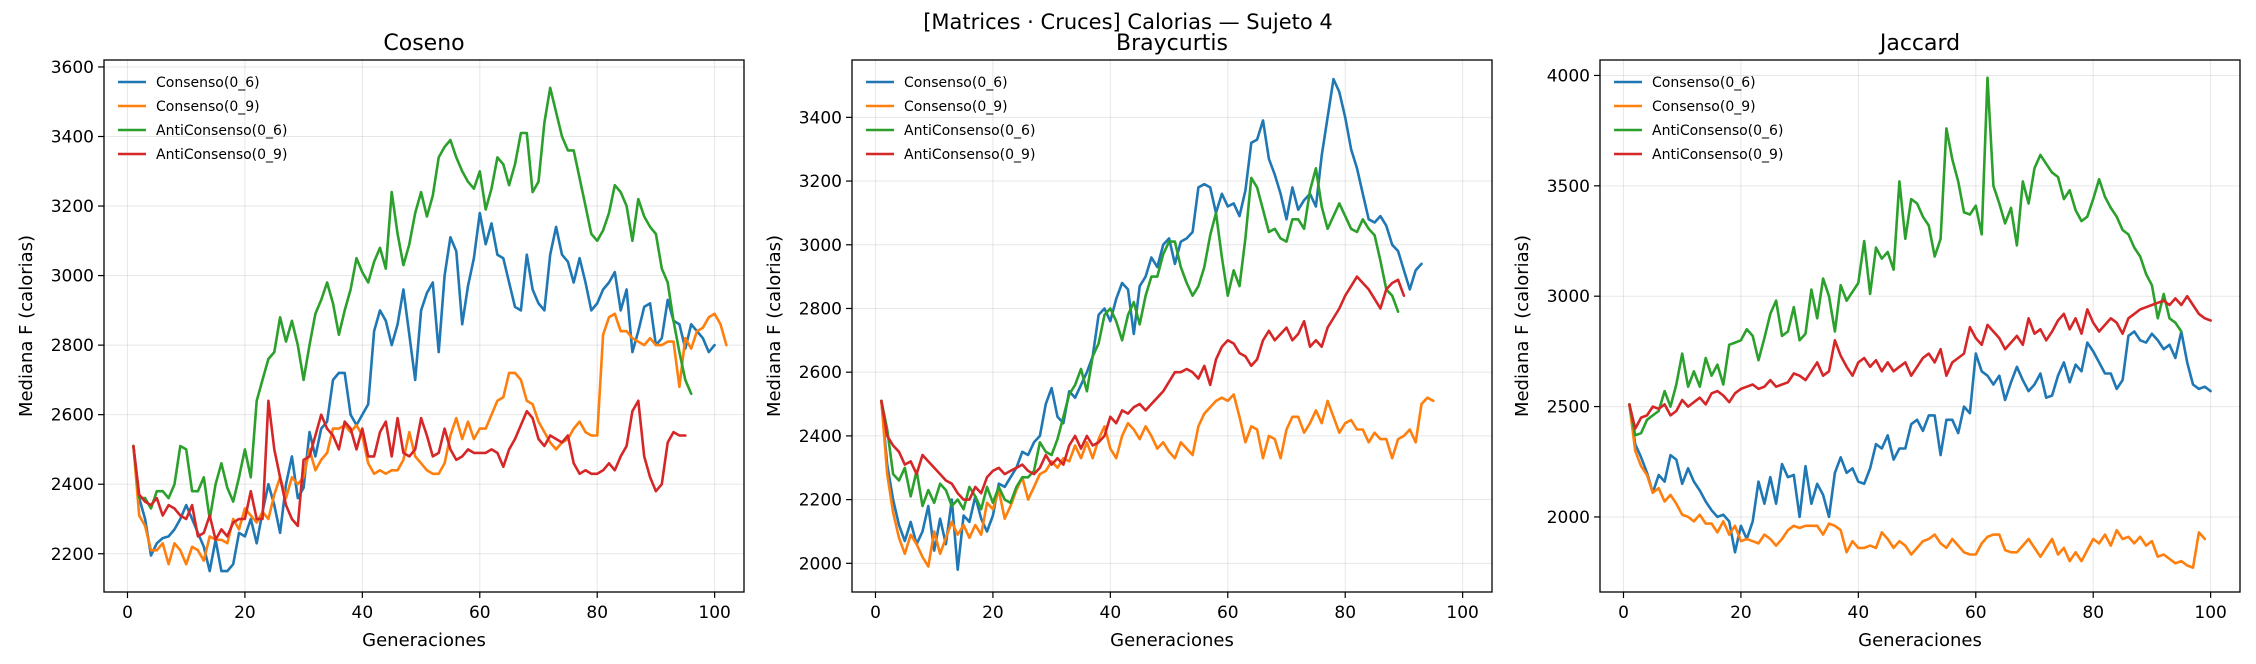  I want to click on figure-suptitle: [Matrices · Cruces] Calorias — Sujeto 4, so click(1128, 22).